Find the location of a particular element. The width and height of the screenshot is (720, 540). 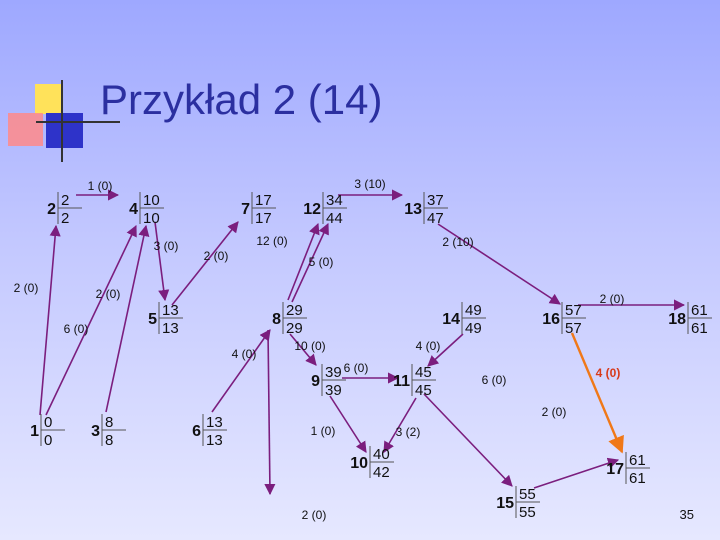

node-early-time: 17 is located at coordinates (263, 200).